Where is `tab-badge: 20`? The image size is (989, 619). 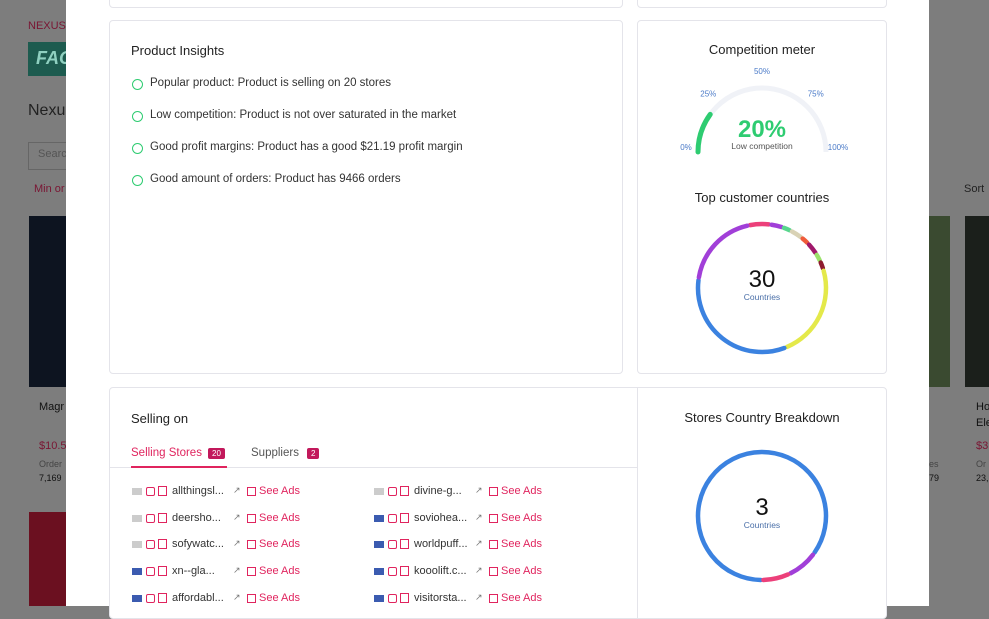
tab-badge: 20 is located at coordinates (216, 453).